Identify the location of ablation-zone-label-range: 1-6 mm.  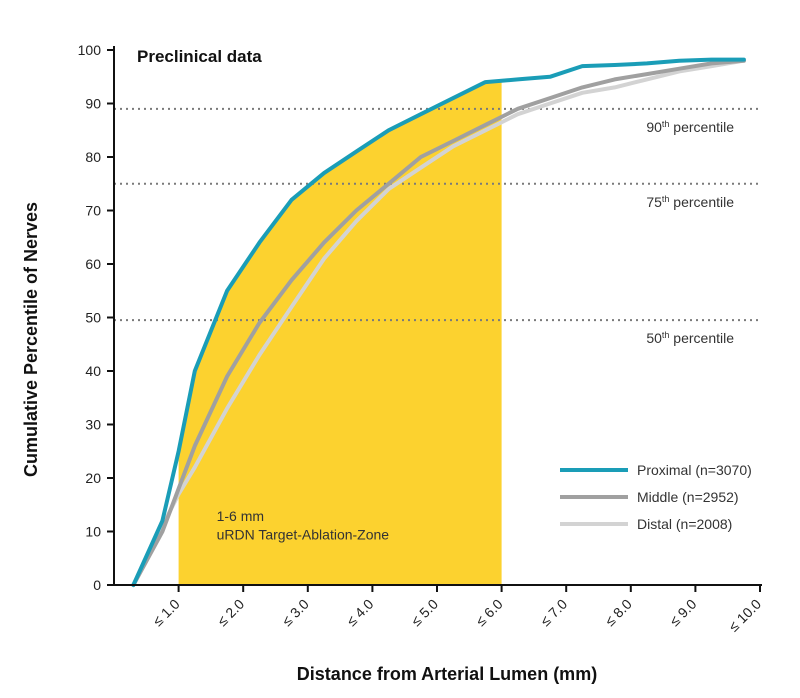
(240, 516).